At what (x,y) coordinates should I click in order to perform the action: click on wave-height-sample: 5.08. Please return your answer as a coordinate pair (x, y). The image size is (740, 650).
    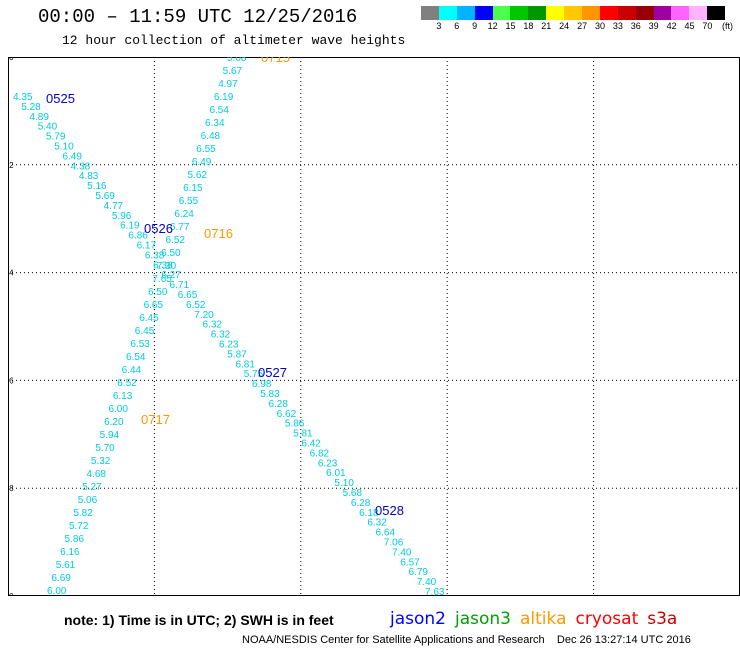
    Looking at the image, I should click on (237, 60).